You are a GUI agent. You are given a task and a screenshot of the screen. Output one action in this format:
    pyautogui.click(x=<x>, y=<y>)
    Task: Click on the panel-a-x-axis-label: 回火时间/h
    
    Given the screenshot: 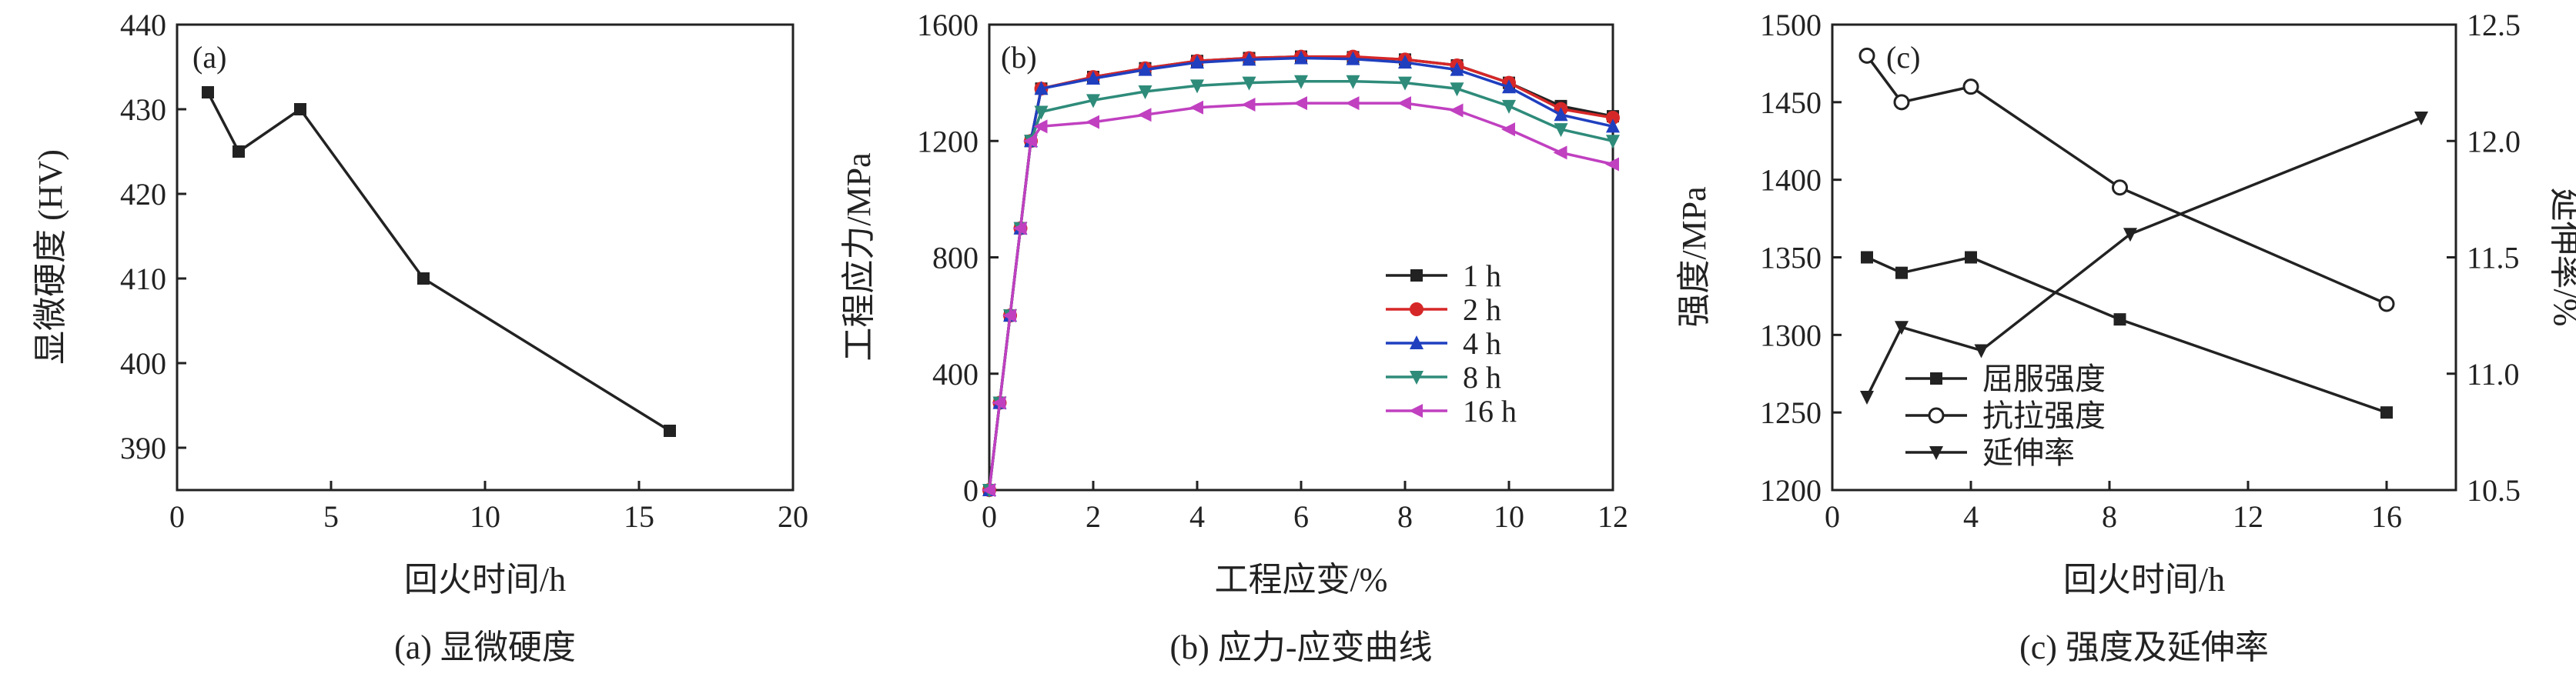 What is the action you would take?
    pyautogui.click(x=485, y=580)
    